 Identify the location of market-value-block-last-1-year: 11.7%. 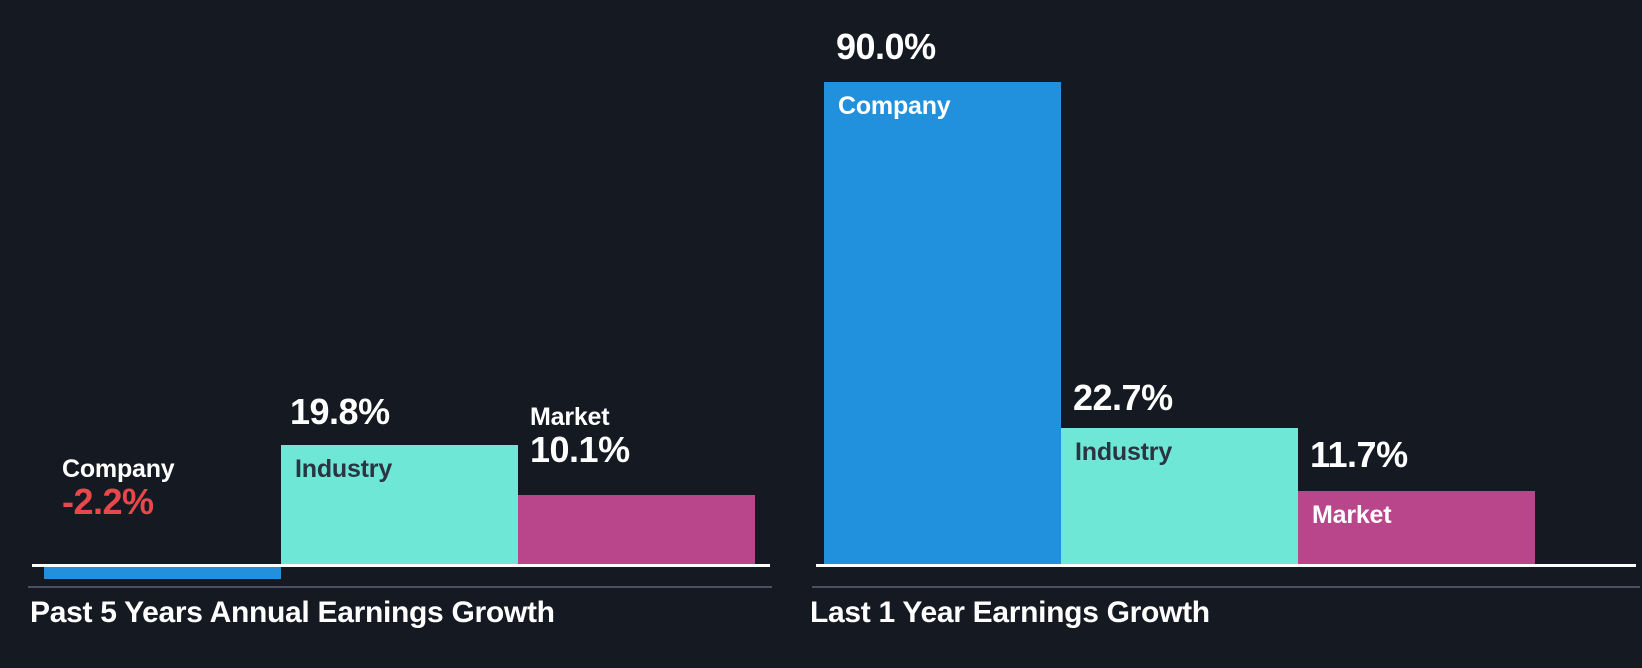
(1359, 454).